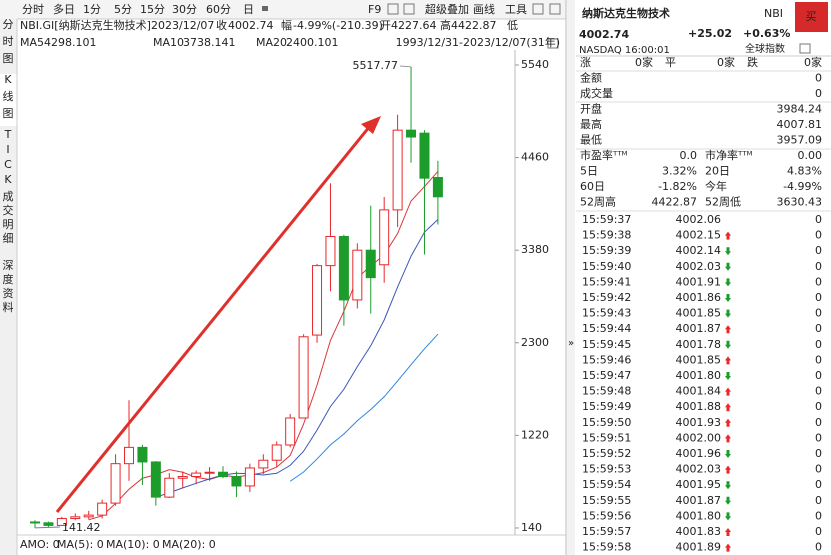 The image size is (831, 555). I want to click on tick-price: 4001.85, so click(699, 359).